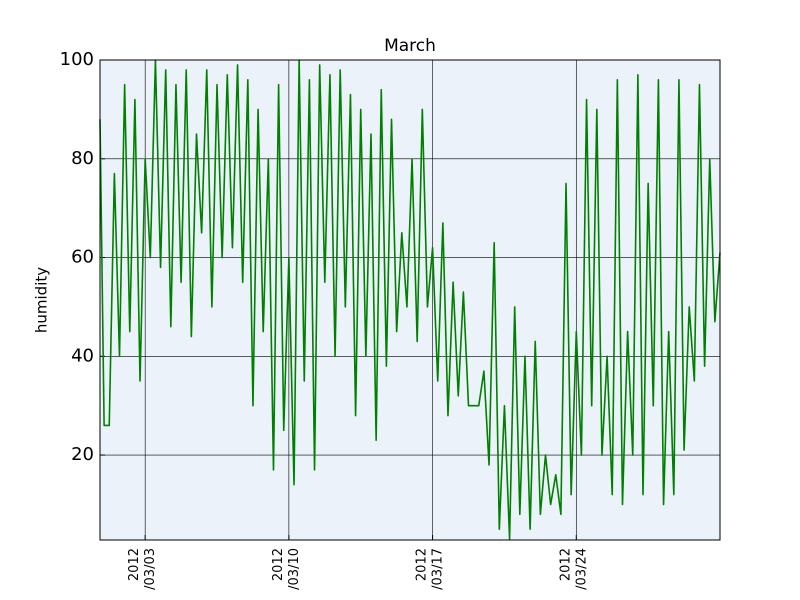  Describe the element at coordinates (142, 569) in the screenshot. I see `x-tick-label: 2012/03/03` at that location.